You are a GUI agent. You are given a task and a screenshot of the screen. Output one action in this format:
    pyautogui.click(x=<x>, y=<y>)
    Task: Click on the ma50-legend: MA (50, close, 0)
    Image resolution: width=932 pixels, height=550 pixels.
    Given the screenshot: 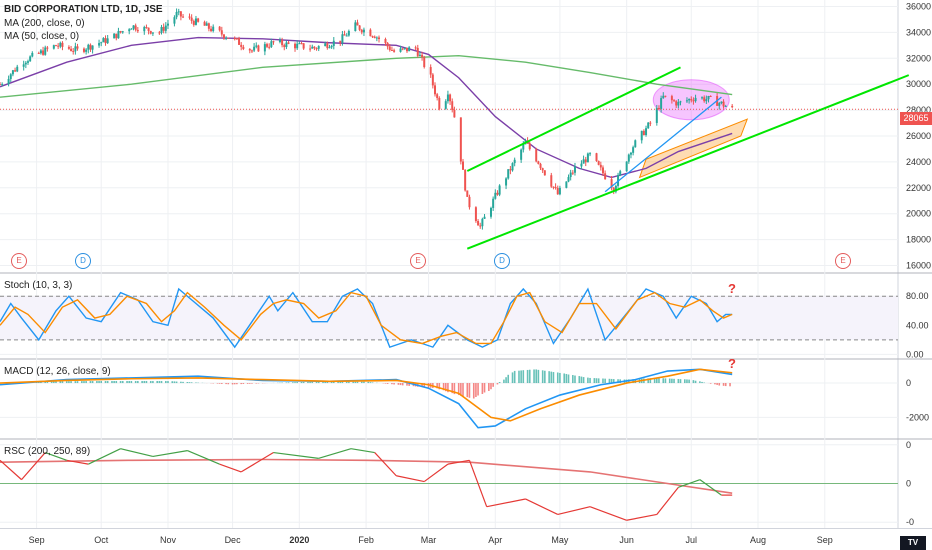 What is the action you would take?
    pyautogui.click(x=42, y=36)
    